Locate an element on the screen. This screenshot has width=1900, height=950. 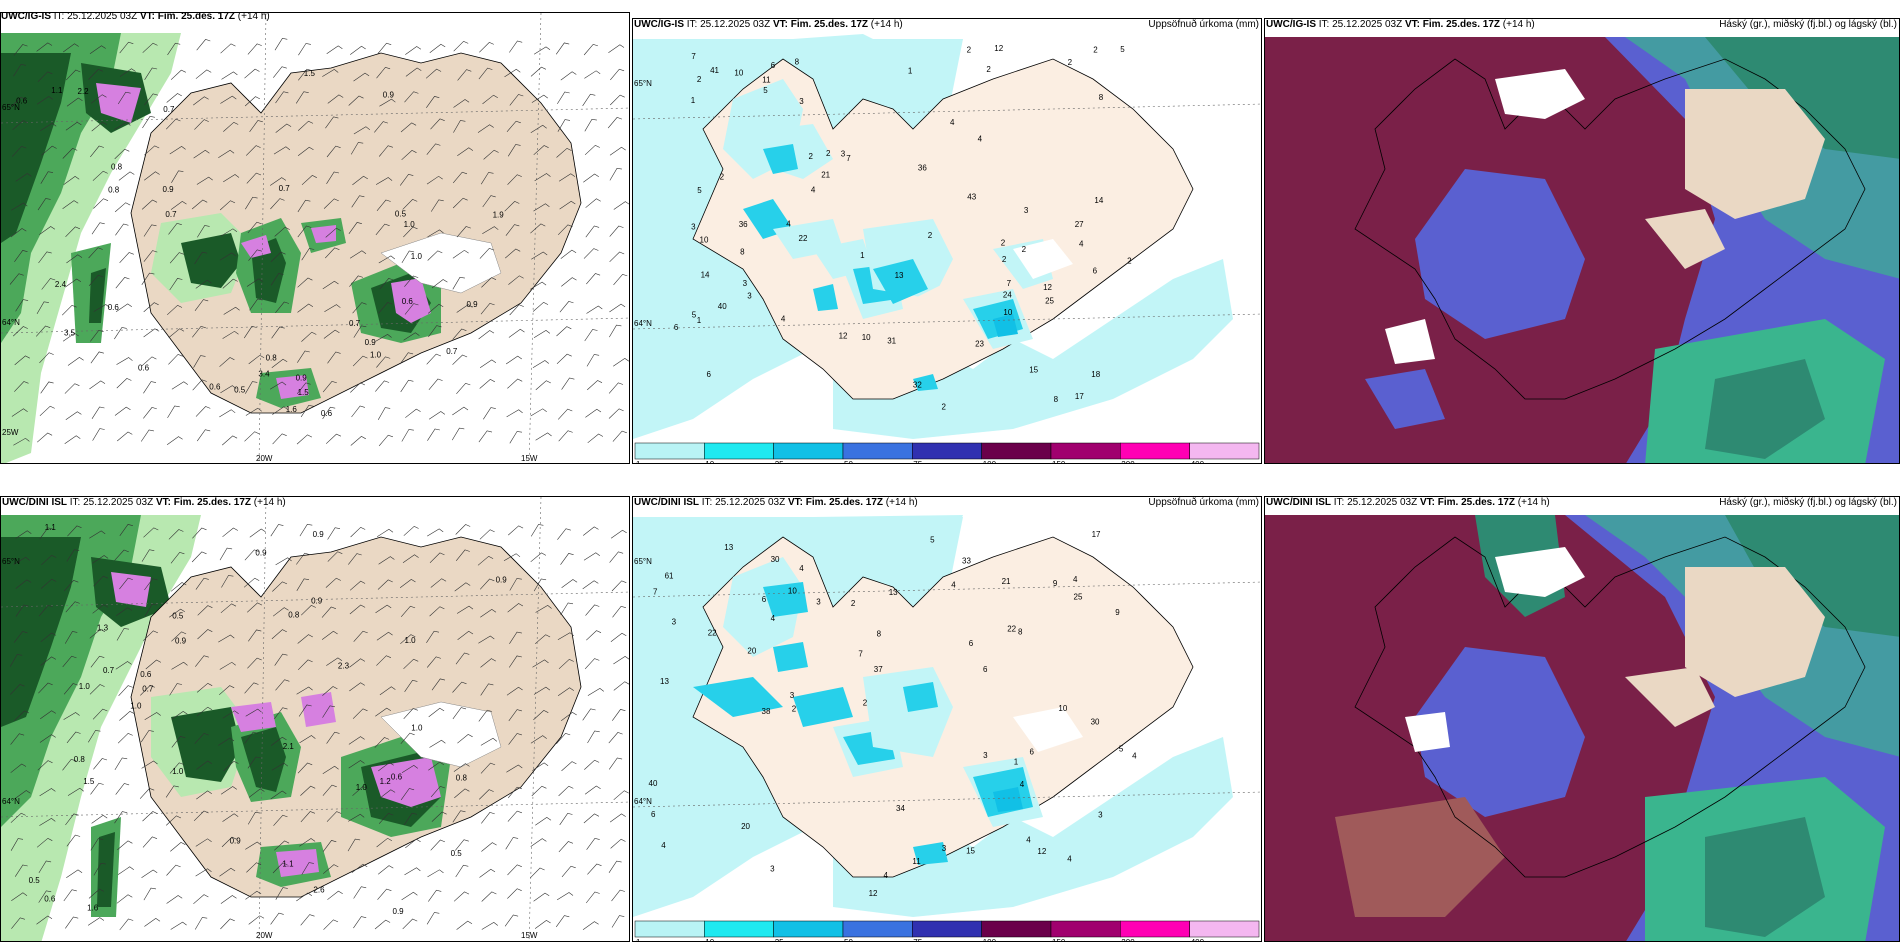
value-label: 2.3 is located at coordinates (344, 666).